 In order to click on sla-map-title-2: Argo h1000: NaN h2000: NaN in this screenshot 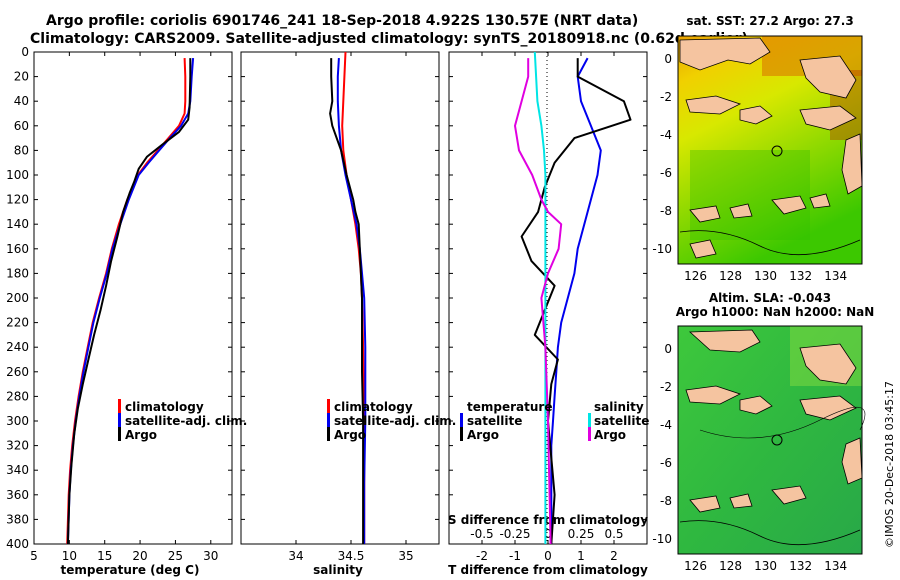, I will do `click(775, 312)`.